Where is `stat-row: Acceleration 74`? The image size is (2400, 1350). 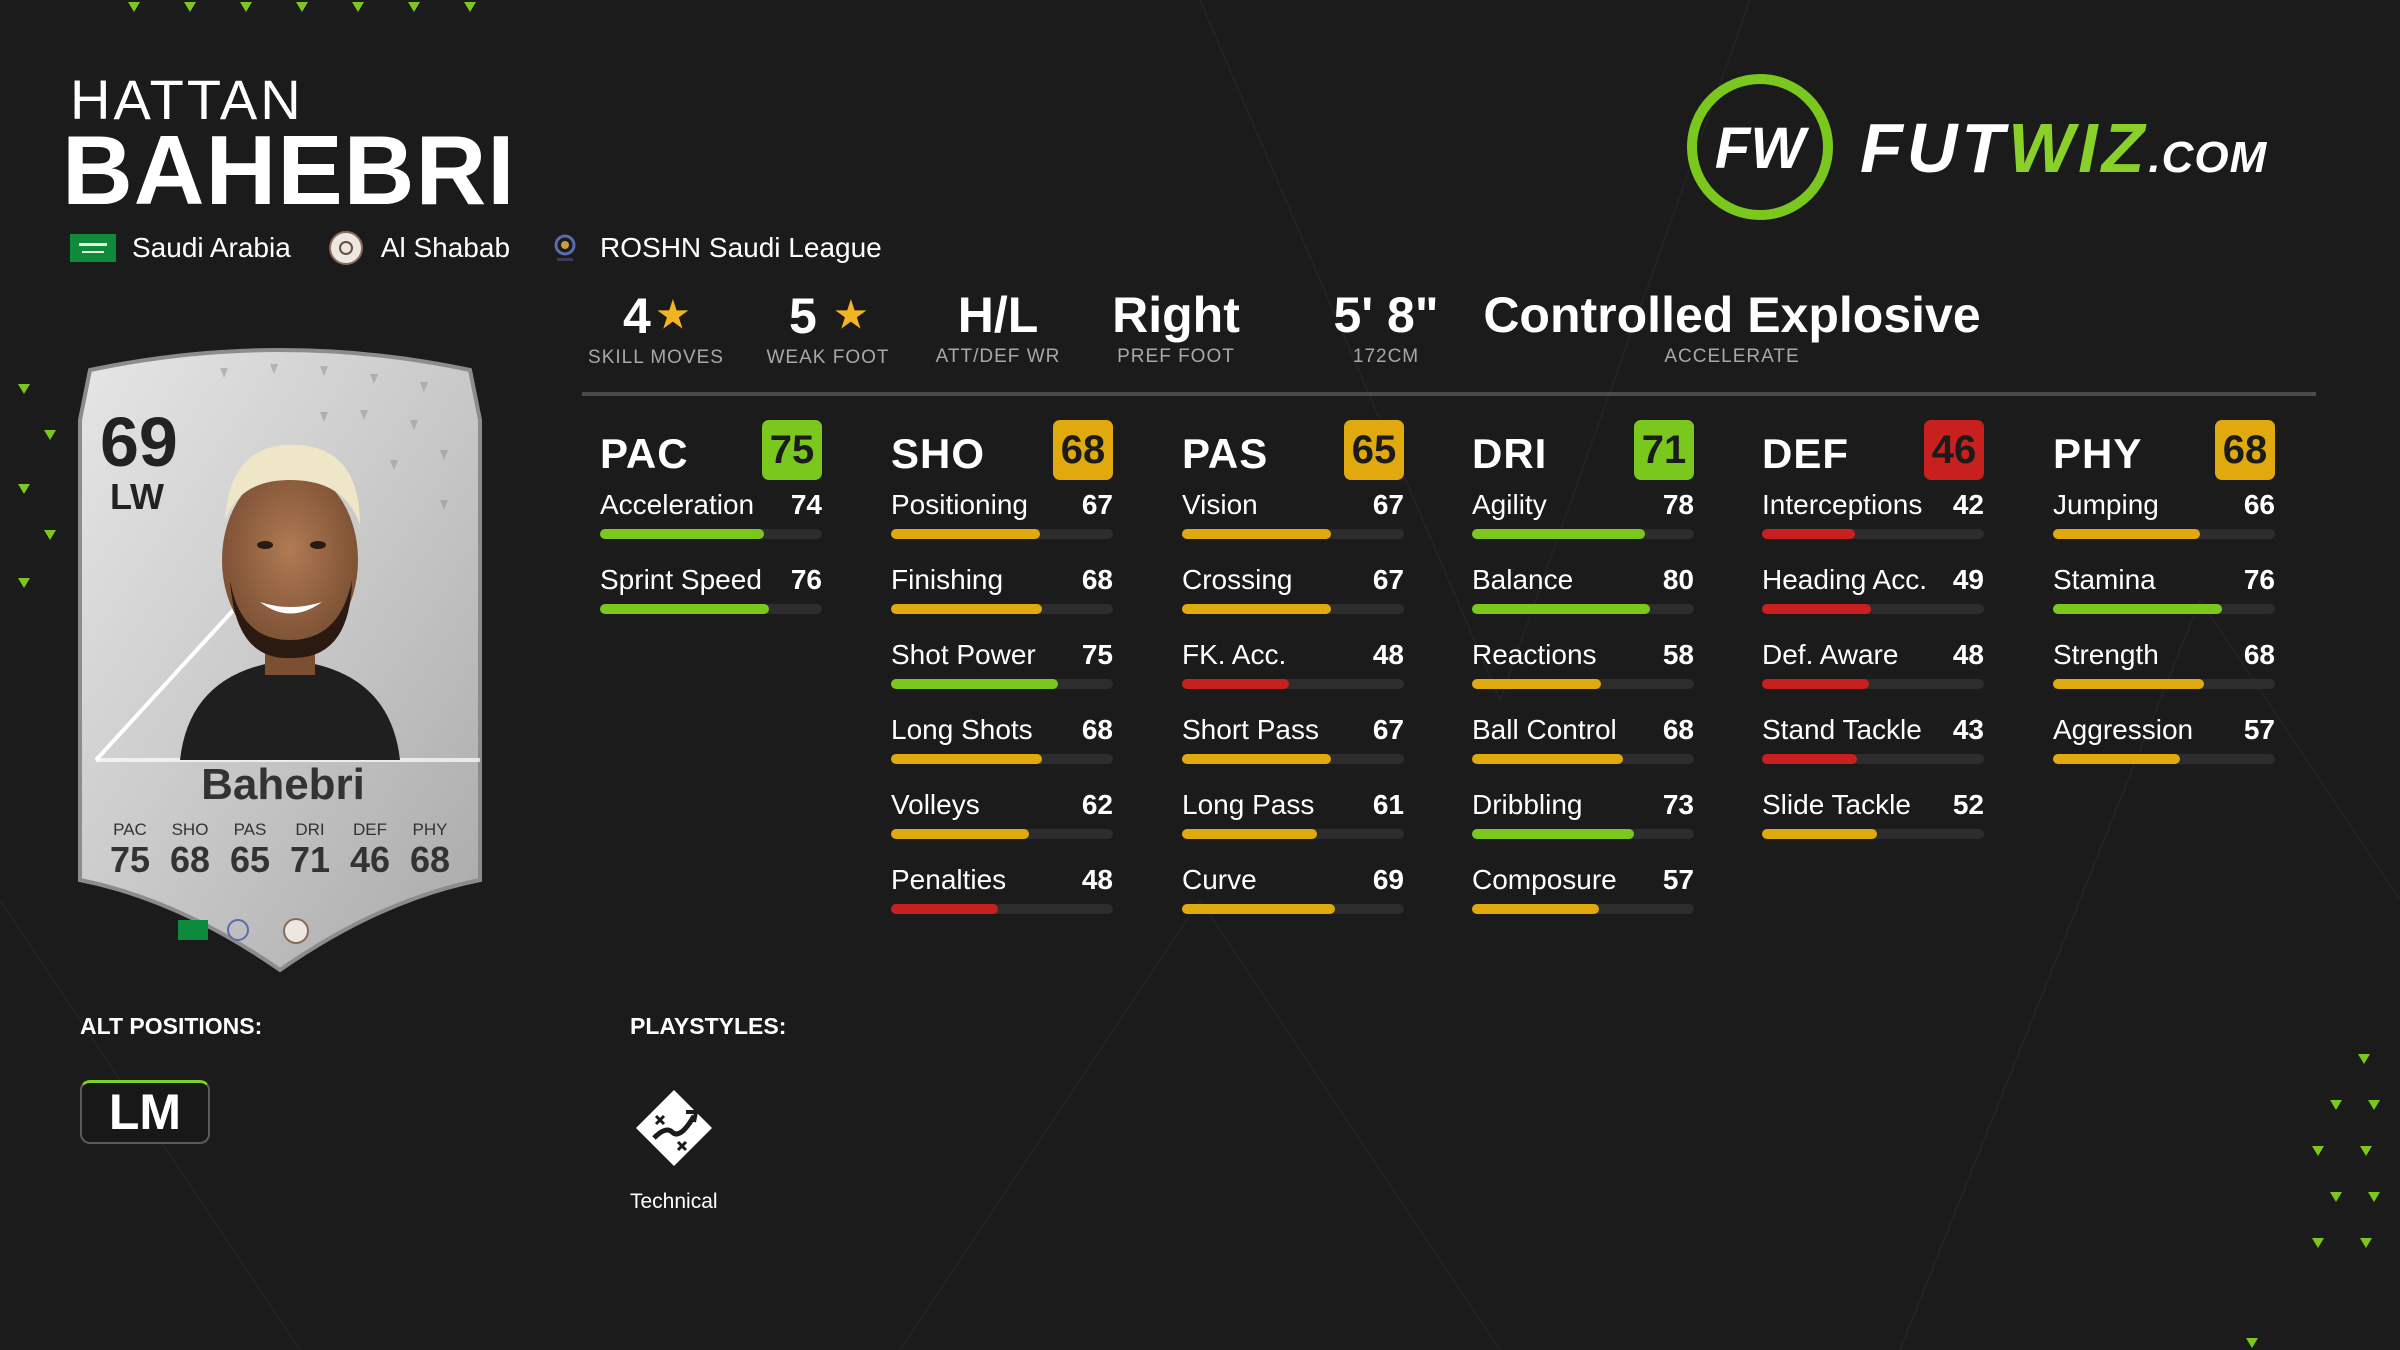
stat-row: Acceleration 74 is located at coordinates (711, 519).